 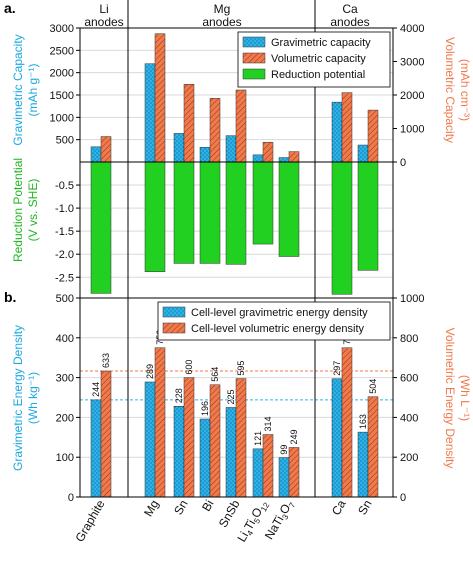 What do you see at coordinates (339, 507) in the screenshot?
I see `category-label-part: Ca` at bounding box center [339, 507].